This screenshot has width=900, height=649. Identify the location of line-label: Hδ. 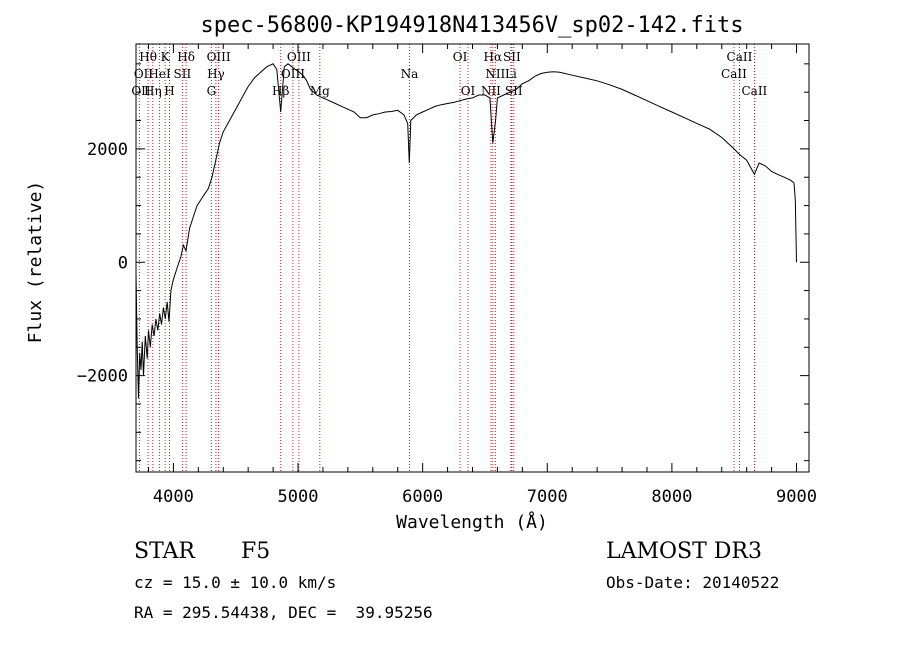
(186, 57).